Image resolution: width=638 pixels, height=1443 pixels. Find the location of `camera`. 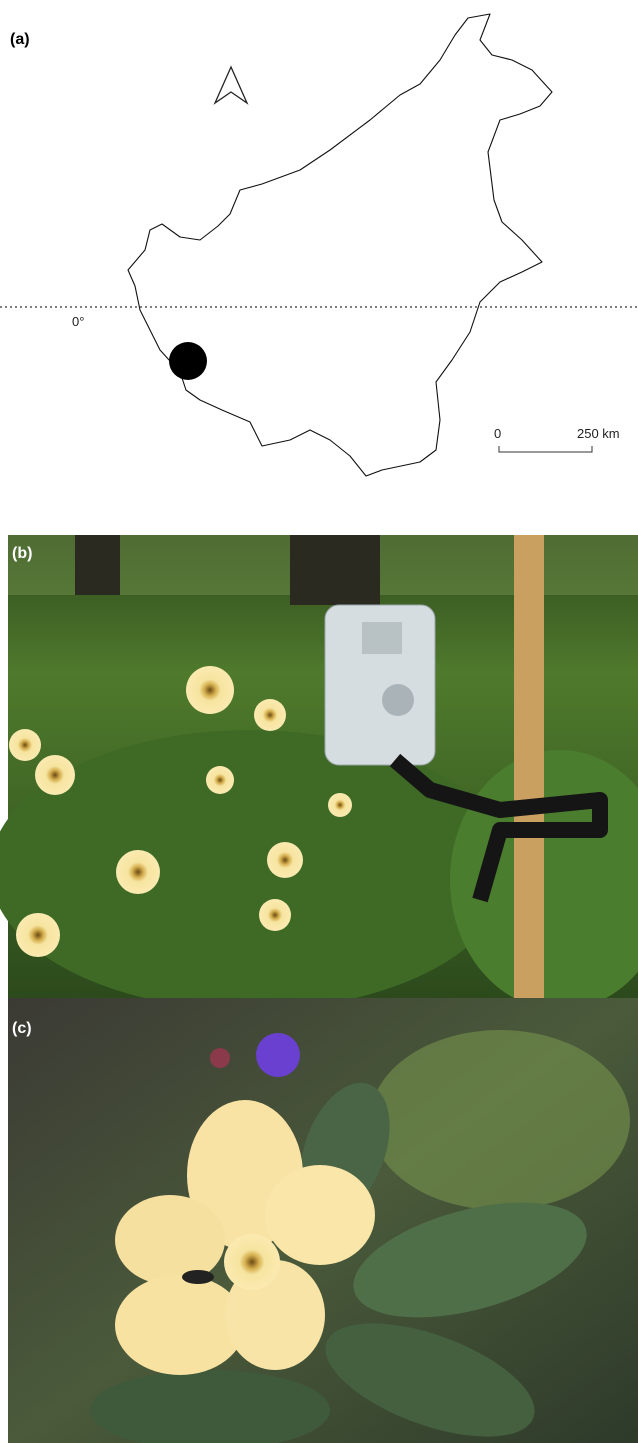

camera is located at coordinates (380, 685).